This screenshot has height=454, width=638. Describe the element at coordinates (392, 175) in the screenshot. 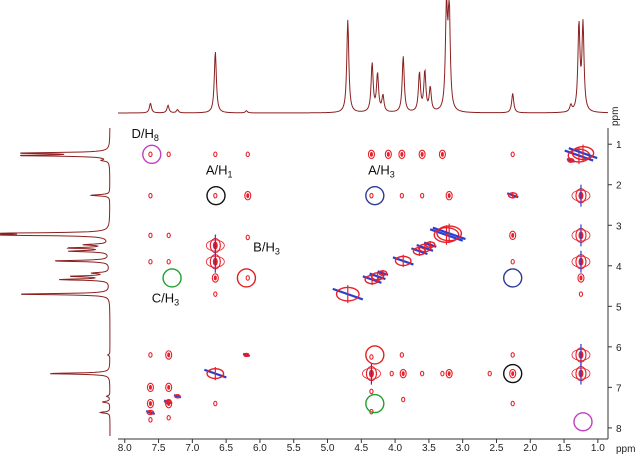

I see `annotation-subscript-2: 3` at that location.